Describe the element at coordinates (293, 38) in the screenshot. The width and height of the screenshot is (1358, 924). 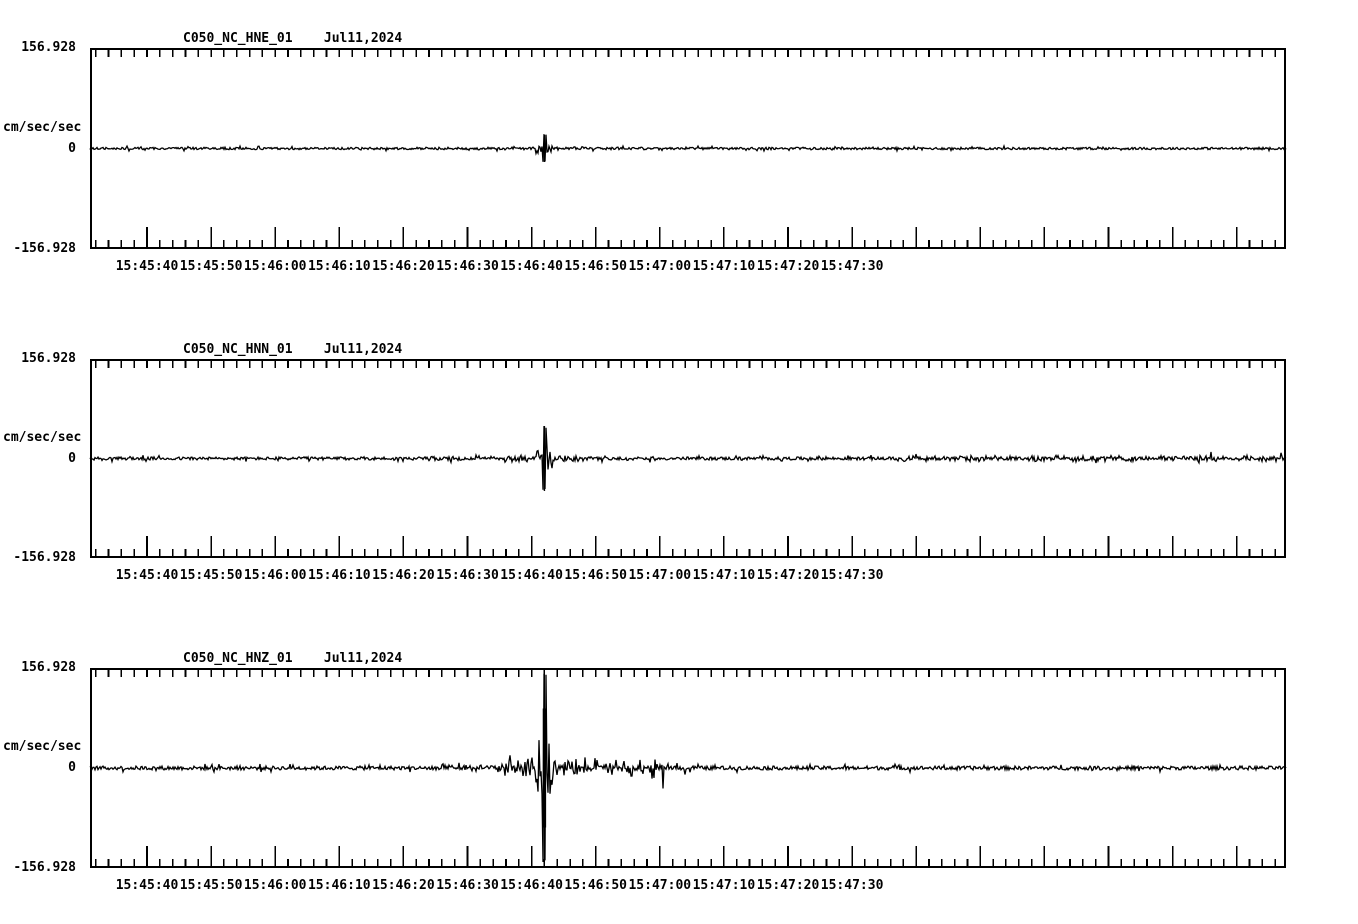
I see `trace-title: C050_NC_HNE_01 Jul11,2024` at that location.